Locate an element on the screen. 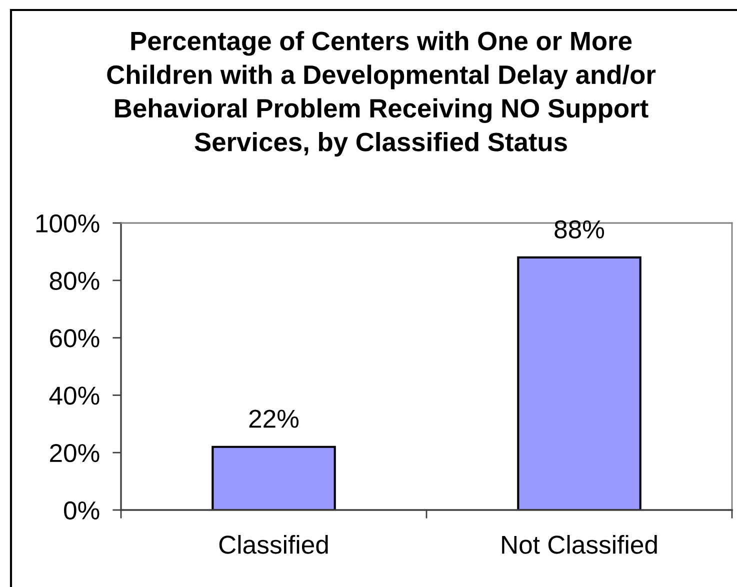 The image size is (737, 587). y-tick-label: 60% is located at coordinates (75, 338).